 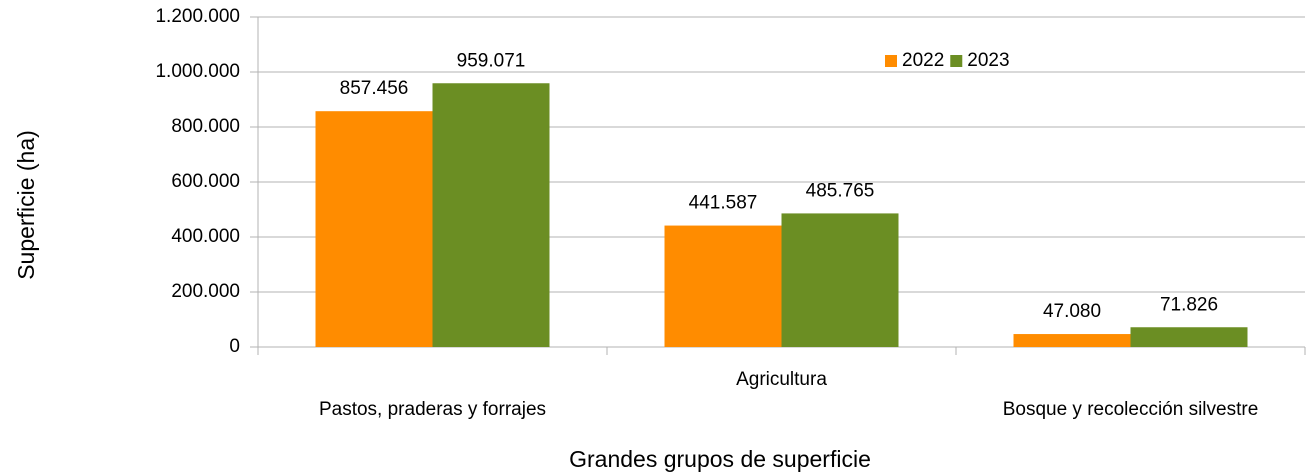 What do you see at coordinates (205, 181) in the screenshot?
I see `y-tick-label: 600.000` at bounding box center [205, 181].